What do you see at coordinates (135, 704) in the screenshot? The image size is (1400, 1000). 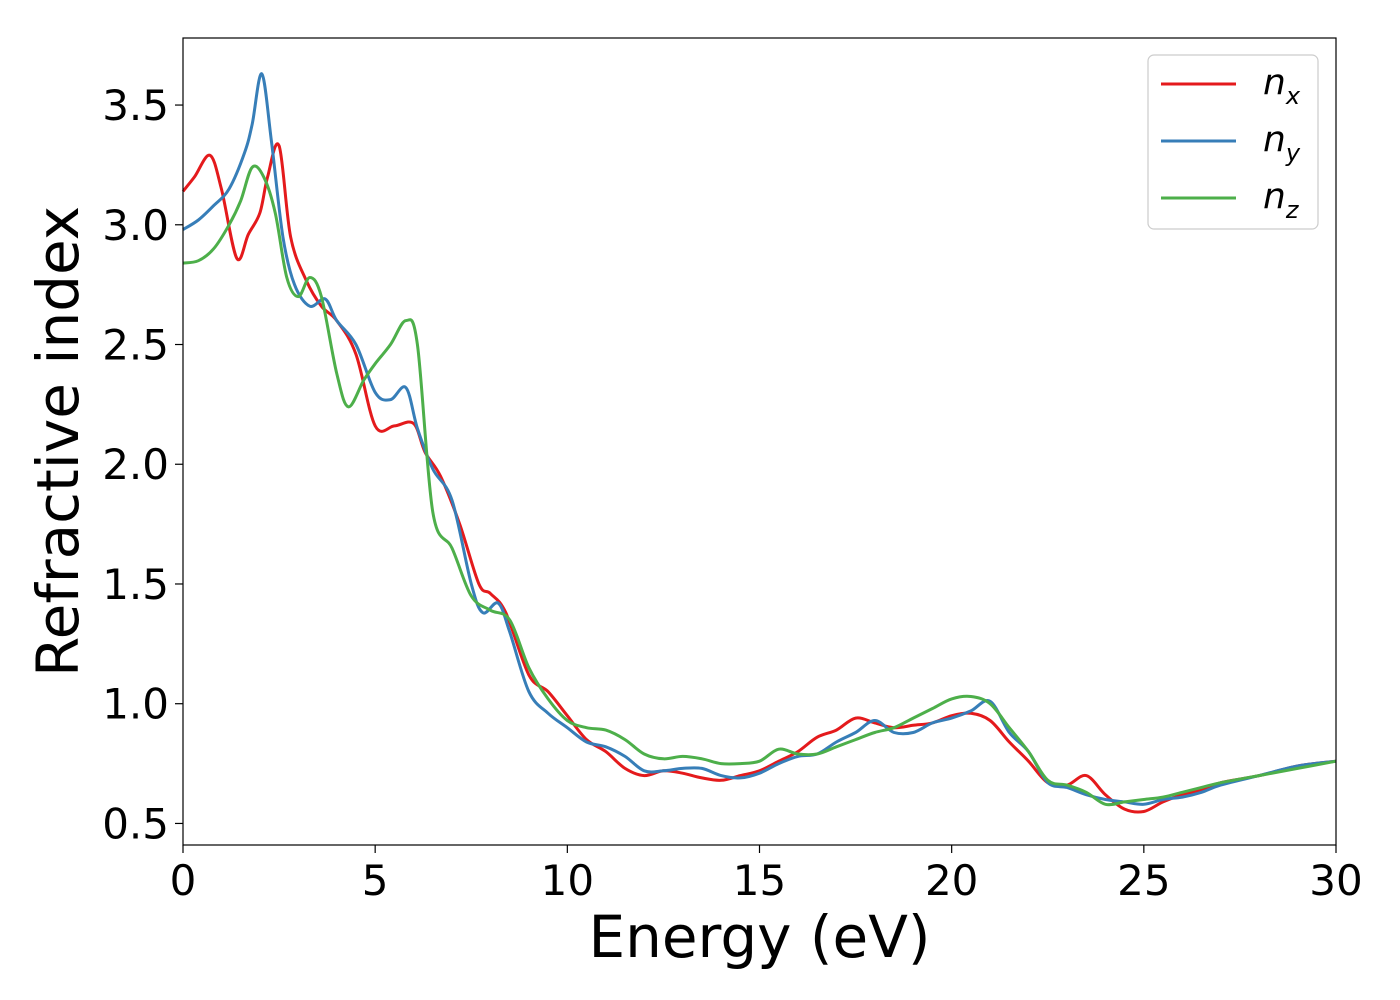 I see `y-tick-label: 1.0` at bounding box center [135, 704].